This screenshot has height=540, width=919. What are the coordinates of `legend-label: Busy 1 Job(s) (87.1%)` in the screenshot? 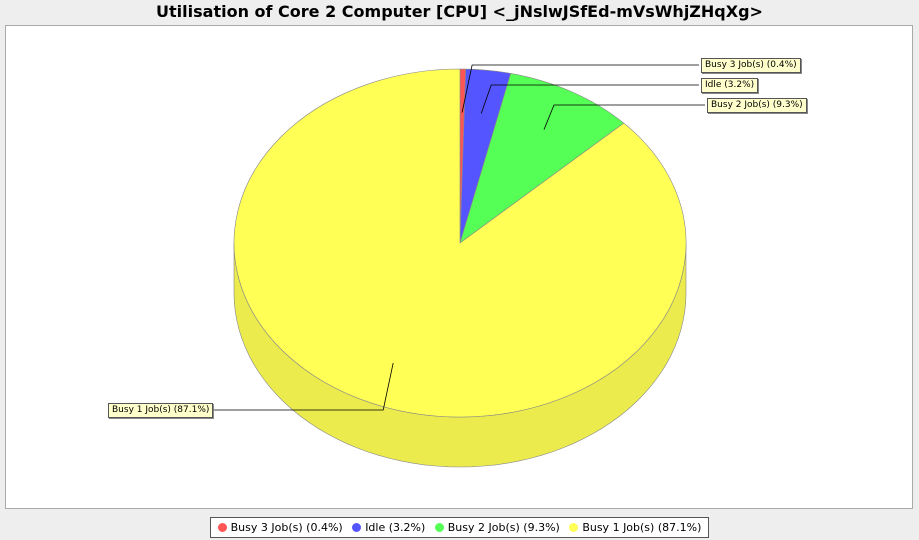 It's located at (642, 527).